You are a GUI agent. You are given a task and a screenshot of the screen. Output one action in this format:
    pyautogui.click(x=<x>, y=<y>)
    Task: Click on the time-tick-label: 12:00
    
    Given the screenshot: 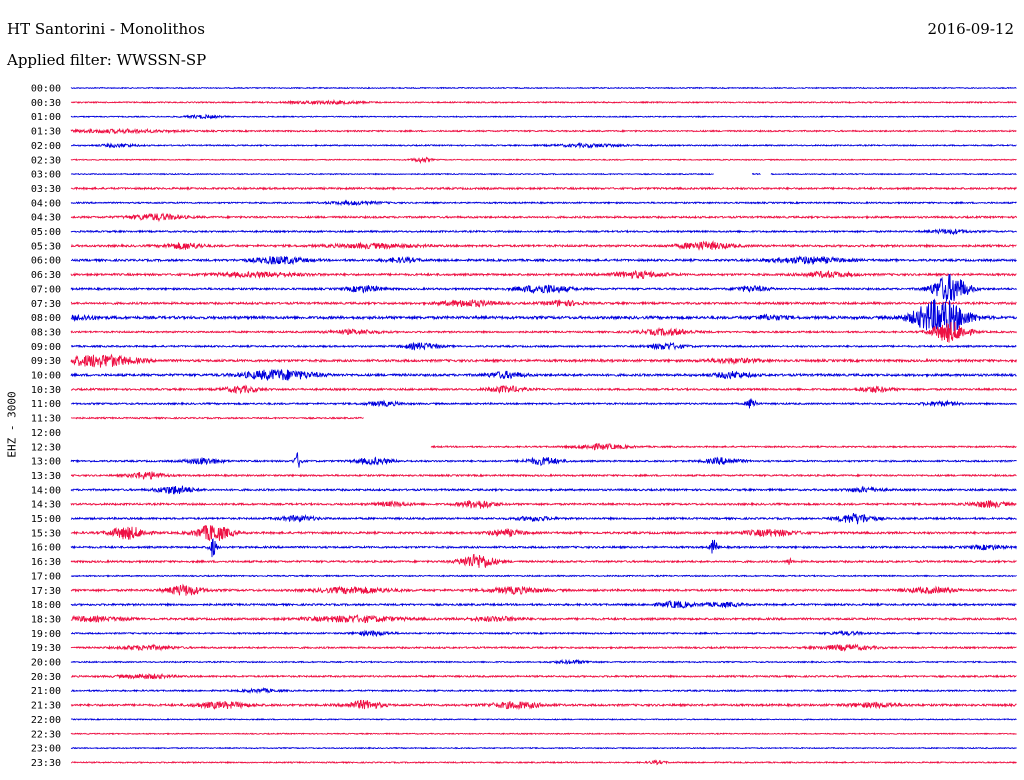 What is the action you would take?
    pyautogui.click(x=46, y=433)
    